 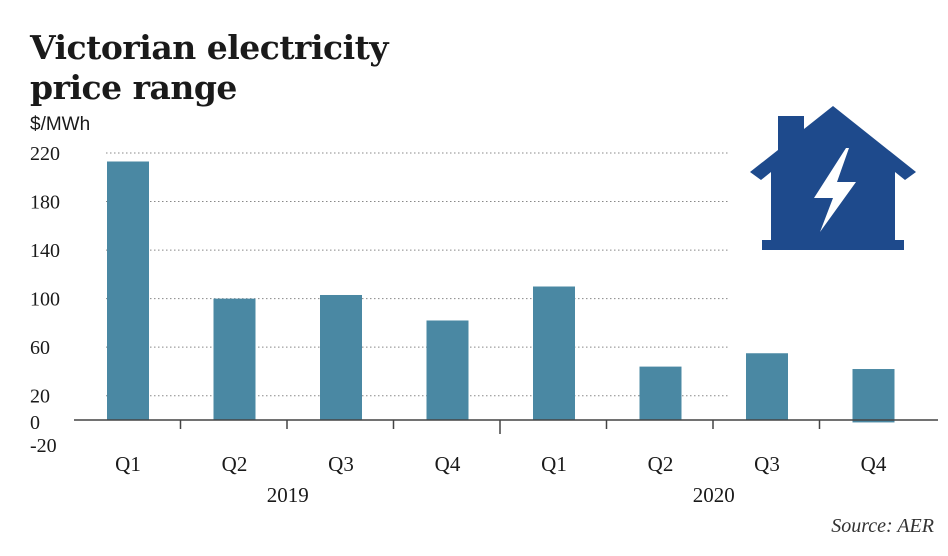 What do you see at coordinates (45, 300) in the screenshot?
I see `y-tick-label: 100` at bounding box center [45, 300].